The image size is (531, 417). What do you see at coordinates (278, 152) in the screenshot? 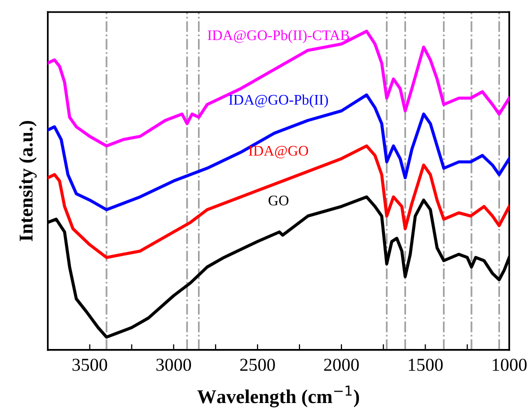
I see `series-label: IDA@GO` at bounding box center [278, 152].